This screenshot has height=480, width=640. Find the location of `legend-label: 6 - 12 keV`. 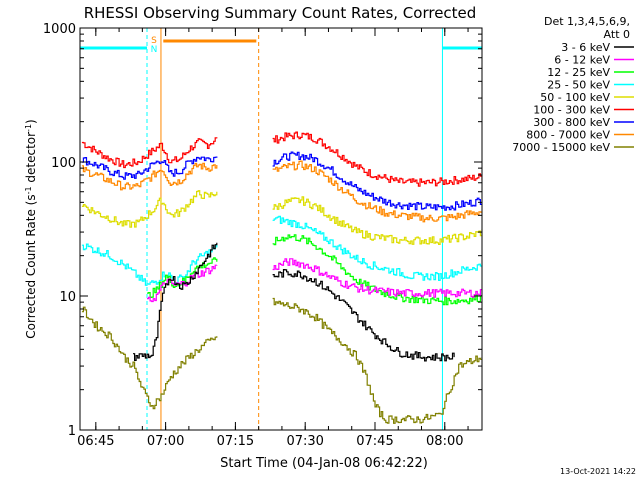

legend-label: 6 - 12 keV is located at coordinates (582, 60).